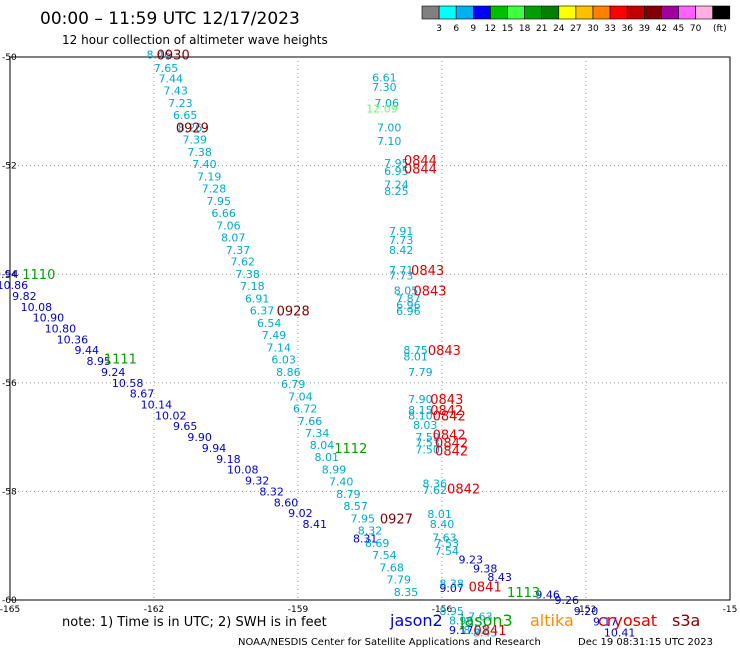 The height and width of the screenshot is (650, 740). I want to click on swh-value-label: 7.38, so click(247, 274).